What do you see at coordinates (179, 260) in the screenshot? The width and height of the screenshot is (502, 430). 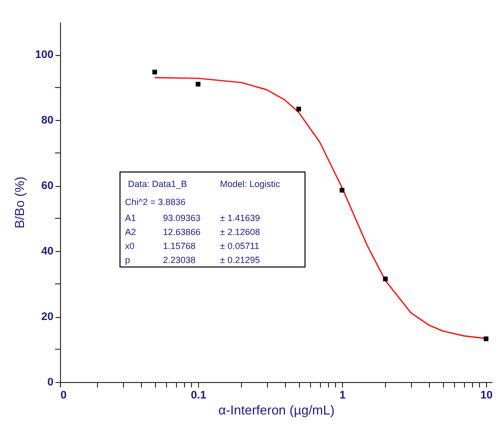 I see `annotation: 2.23038` at bounding box center [179, 260].